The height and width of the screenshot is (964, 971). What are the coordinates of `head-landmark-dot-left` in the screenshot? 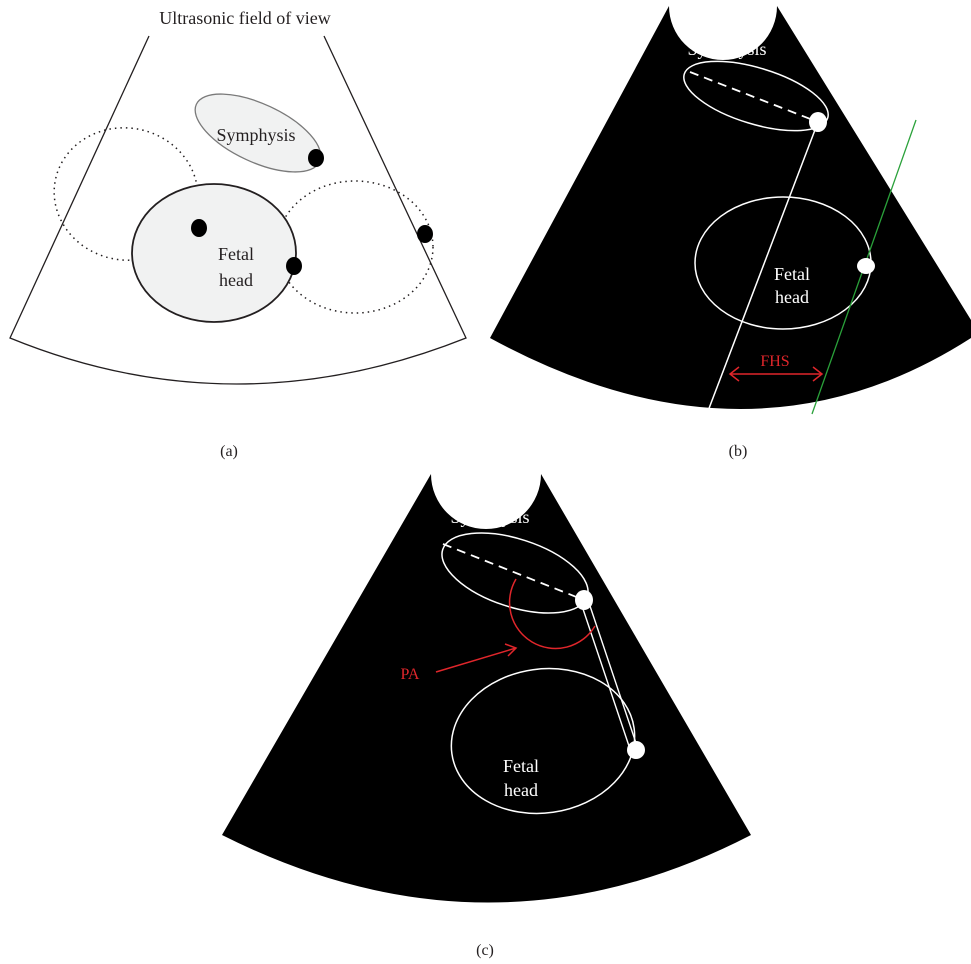 It's located at (199, 228).